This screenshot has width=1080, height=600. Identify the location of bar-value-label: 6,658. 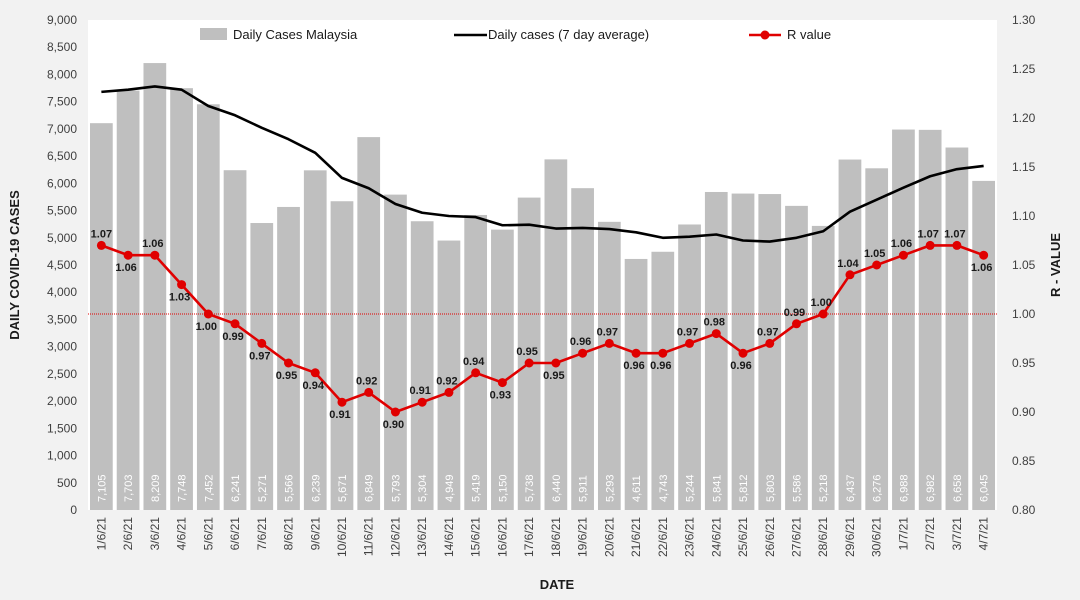
(958, 488).